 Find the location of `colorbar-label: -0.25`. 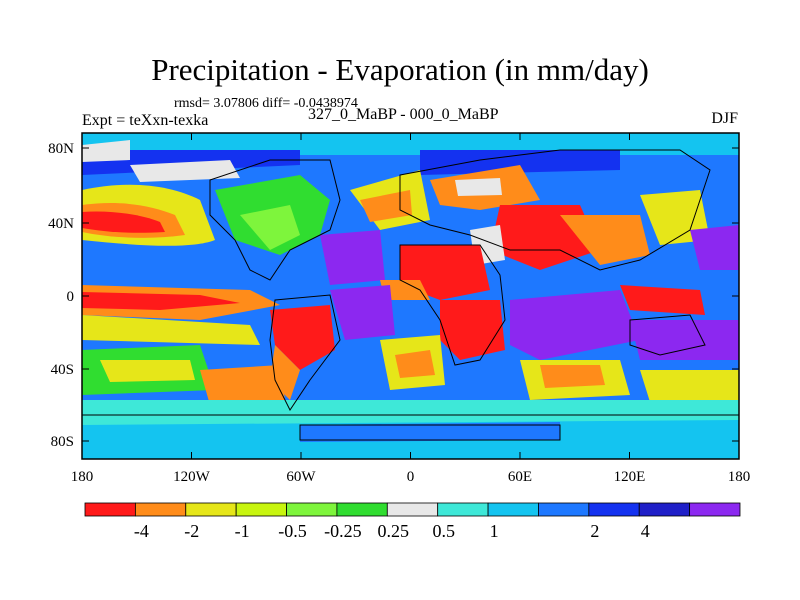

colorbar-label: -0.25 is located at coordinates (343, 531).